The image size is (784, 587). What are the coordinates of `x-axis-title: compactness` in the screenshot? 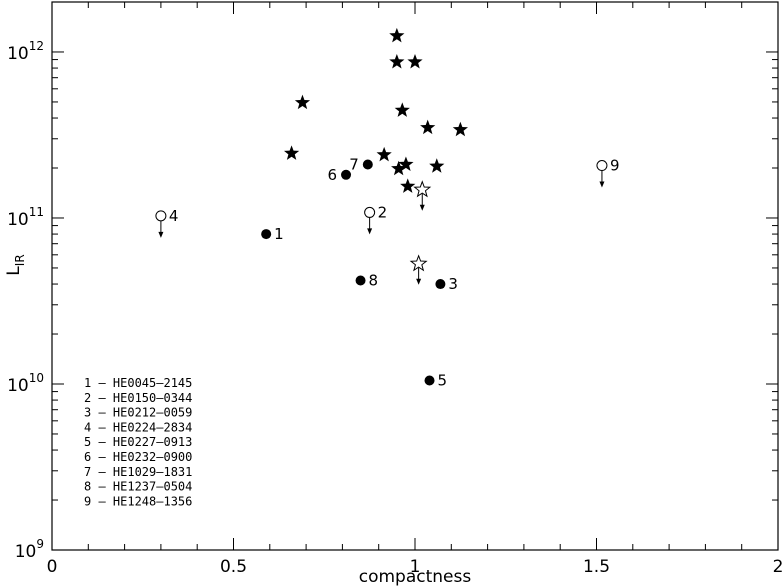 It's located at (415, 577).